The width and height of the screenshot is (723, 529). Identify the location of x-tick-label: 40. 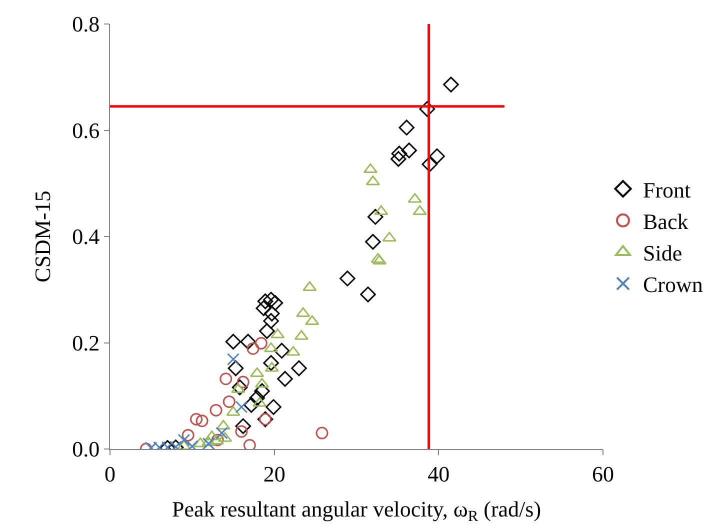
(439, 473).